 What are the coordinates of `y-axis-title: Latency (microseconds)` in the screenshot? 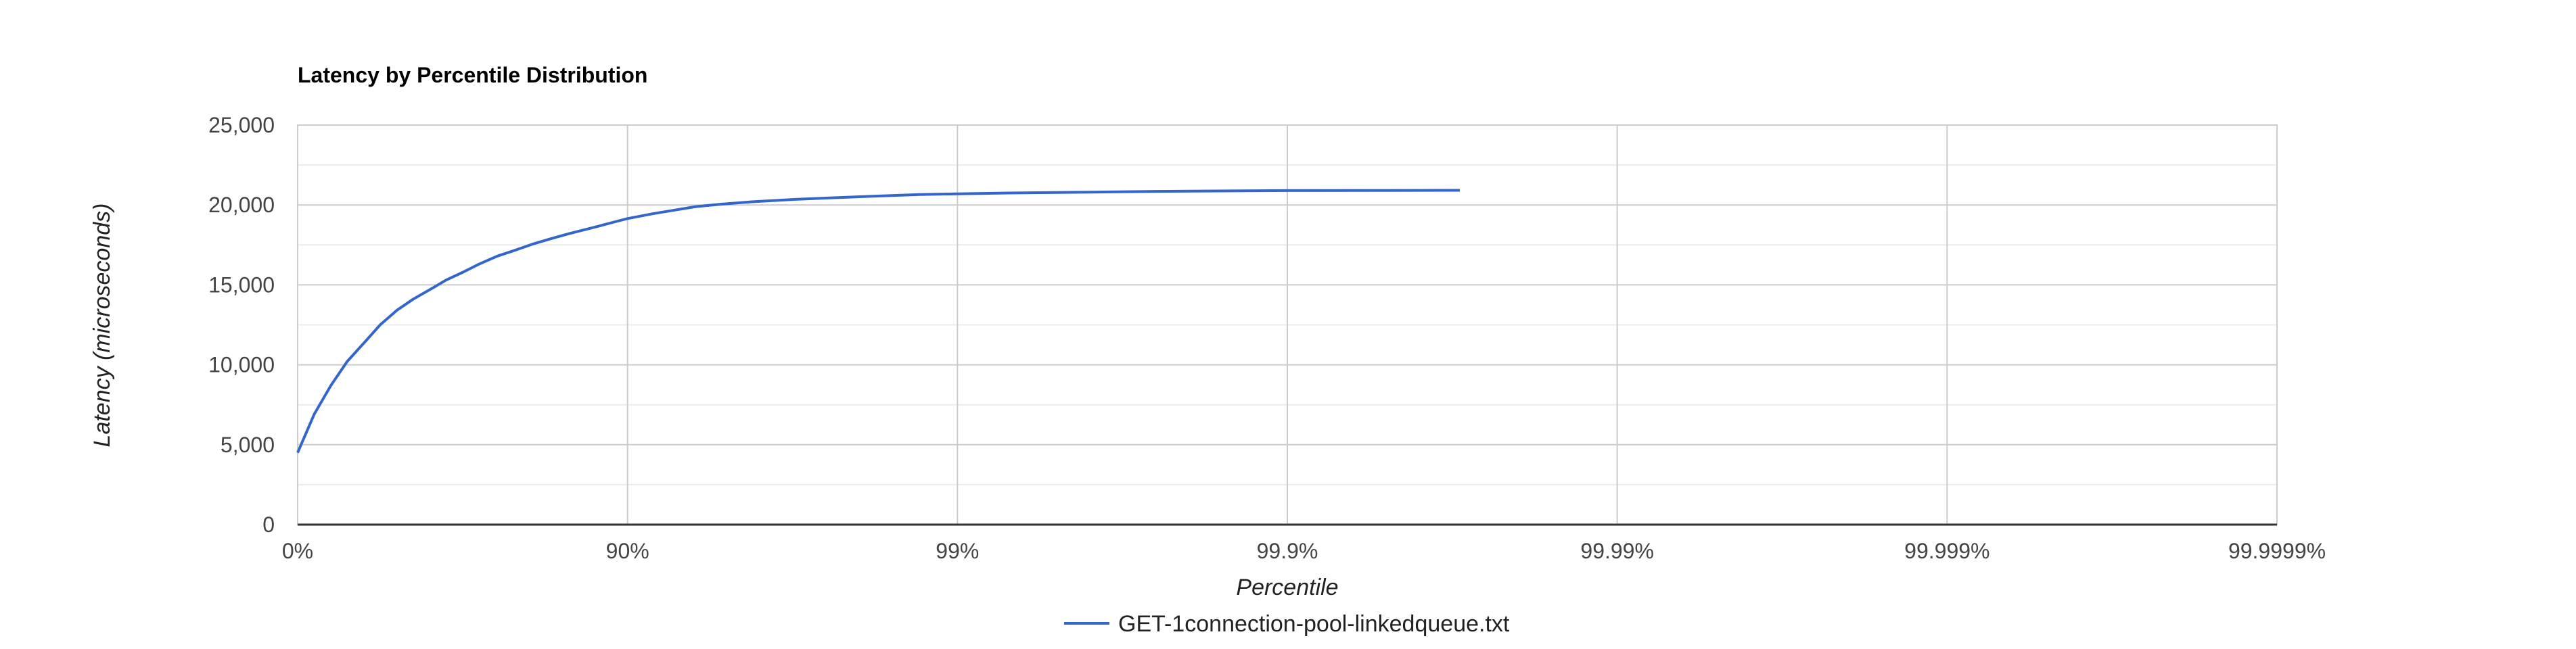 It's located at (102, 325).